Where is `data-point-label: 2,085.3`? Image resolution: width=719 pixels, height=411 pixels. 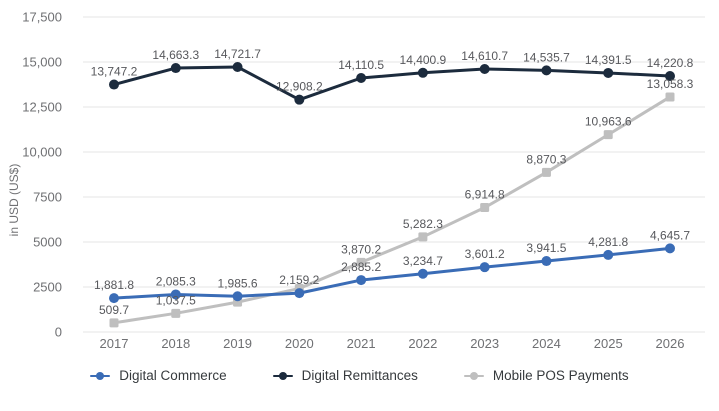 data-point-label: 2,085.3 is located at coordinates (176, 281).